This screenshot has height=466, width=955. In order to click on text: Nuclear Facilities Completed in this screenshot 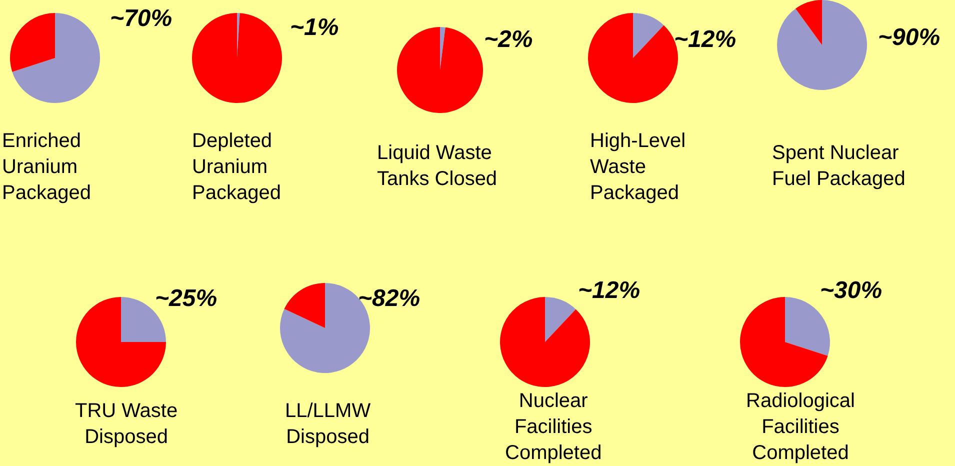, I will do `click(553, 427)`.